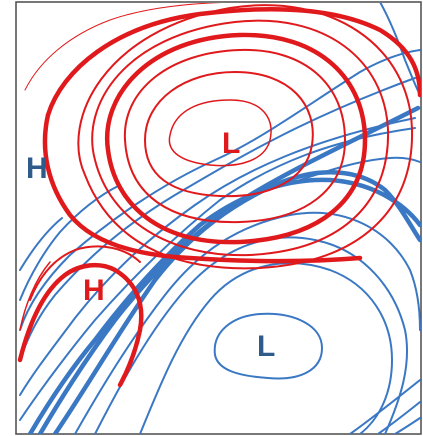 The height and width of the screenshot is (436, 423). I want to click on red-low-label: L, so click(231, 143).